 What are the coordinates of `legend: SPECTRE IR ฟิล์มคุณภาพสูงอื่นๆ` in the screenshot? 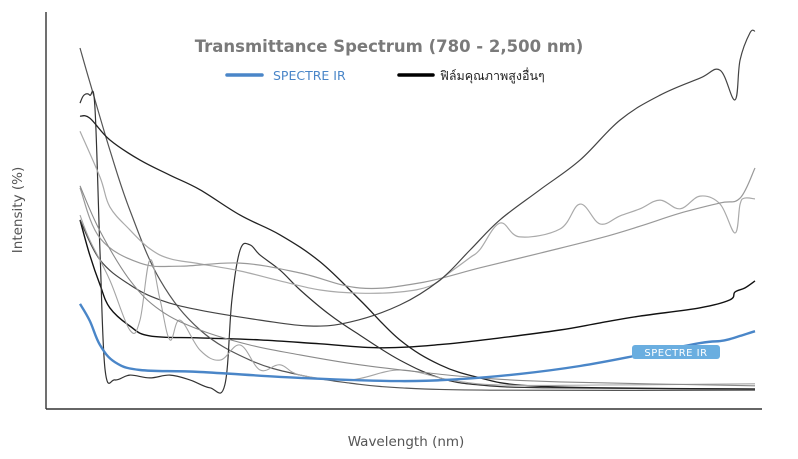 It's located at (385, 75).